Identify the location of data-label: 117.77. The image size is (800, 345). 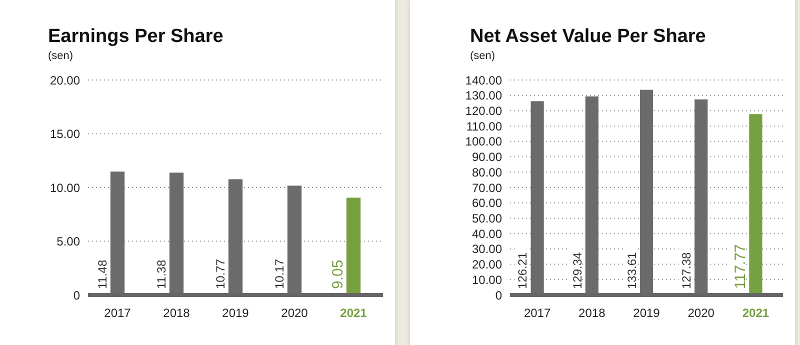
(741, 266).